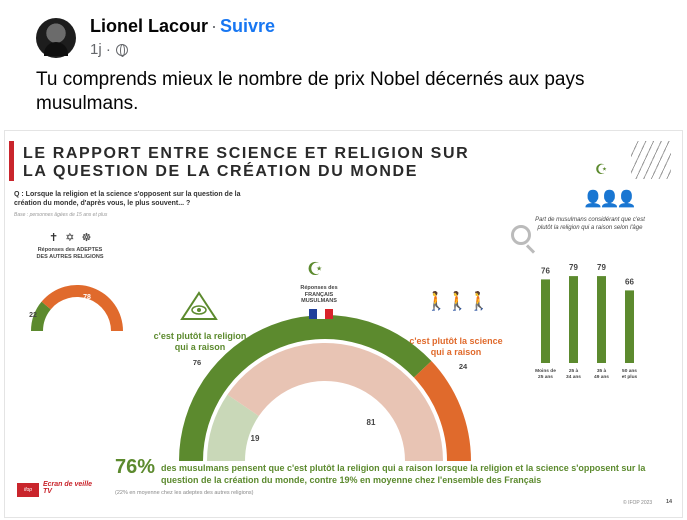 The width and height of the screenshot is (687, 520). I want to click on donut-0-value-0: 22, so click(33, 315).